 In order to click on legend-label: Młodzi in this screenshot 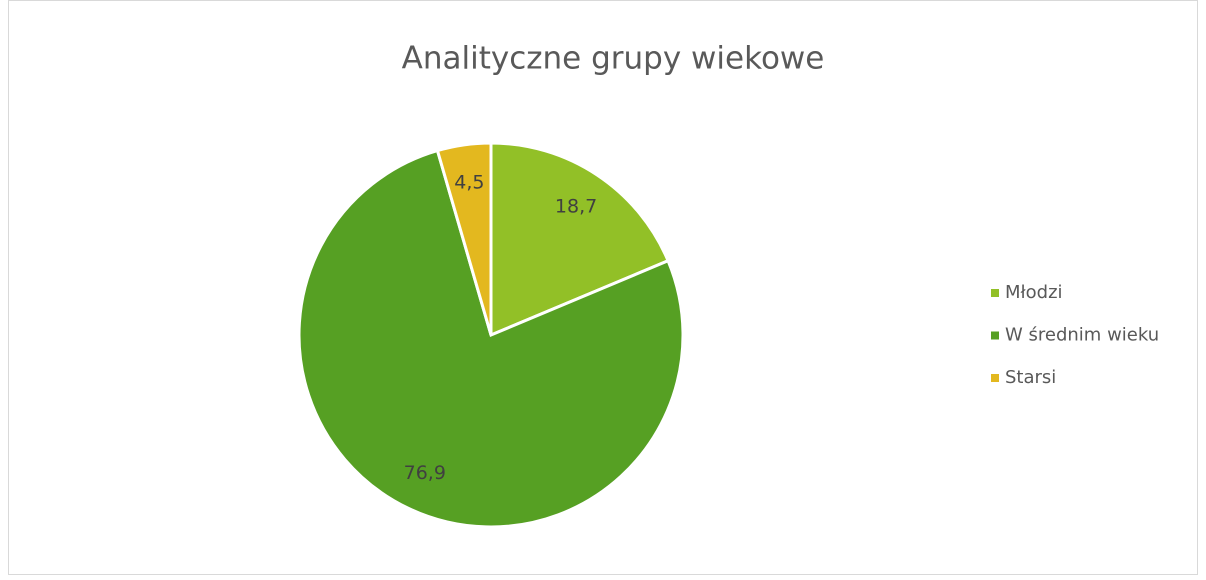, I will do `click(1034, 292)`.